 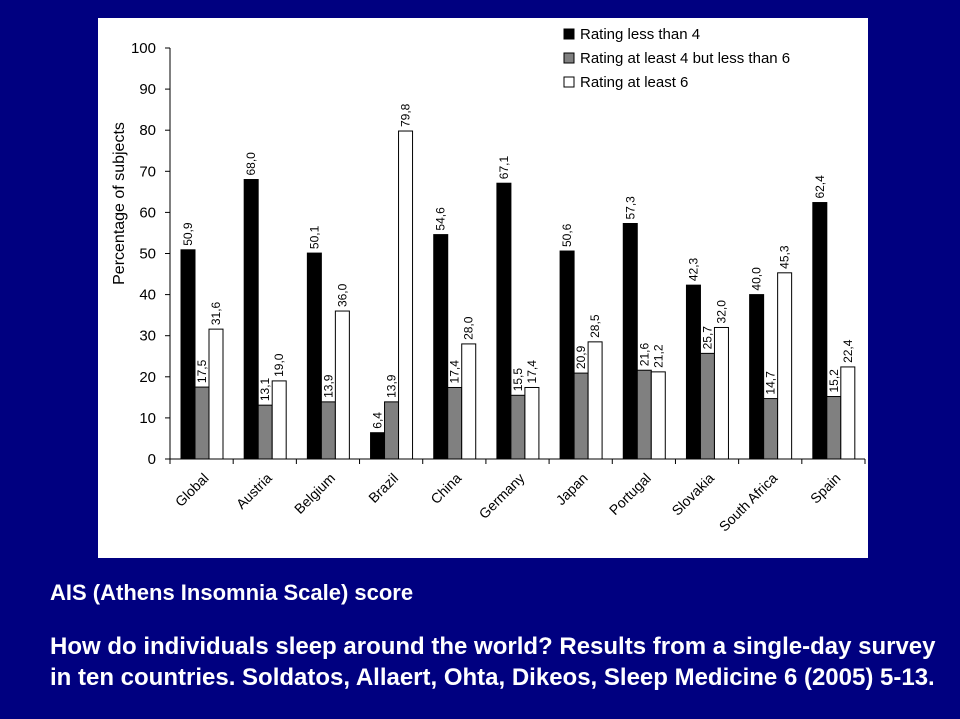 I want to click on data-label: 36,0, so click(x=342, y=295).